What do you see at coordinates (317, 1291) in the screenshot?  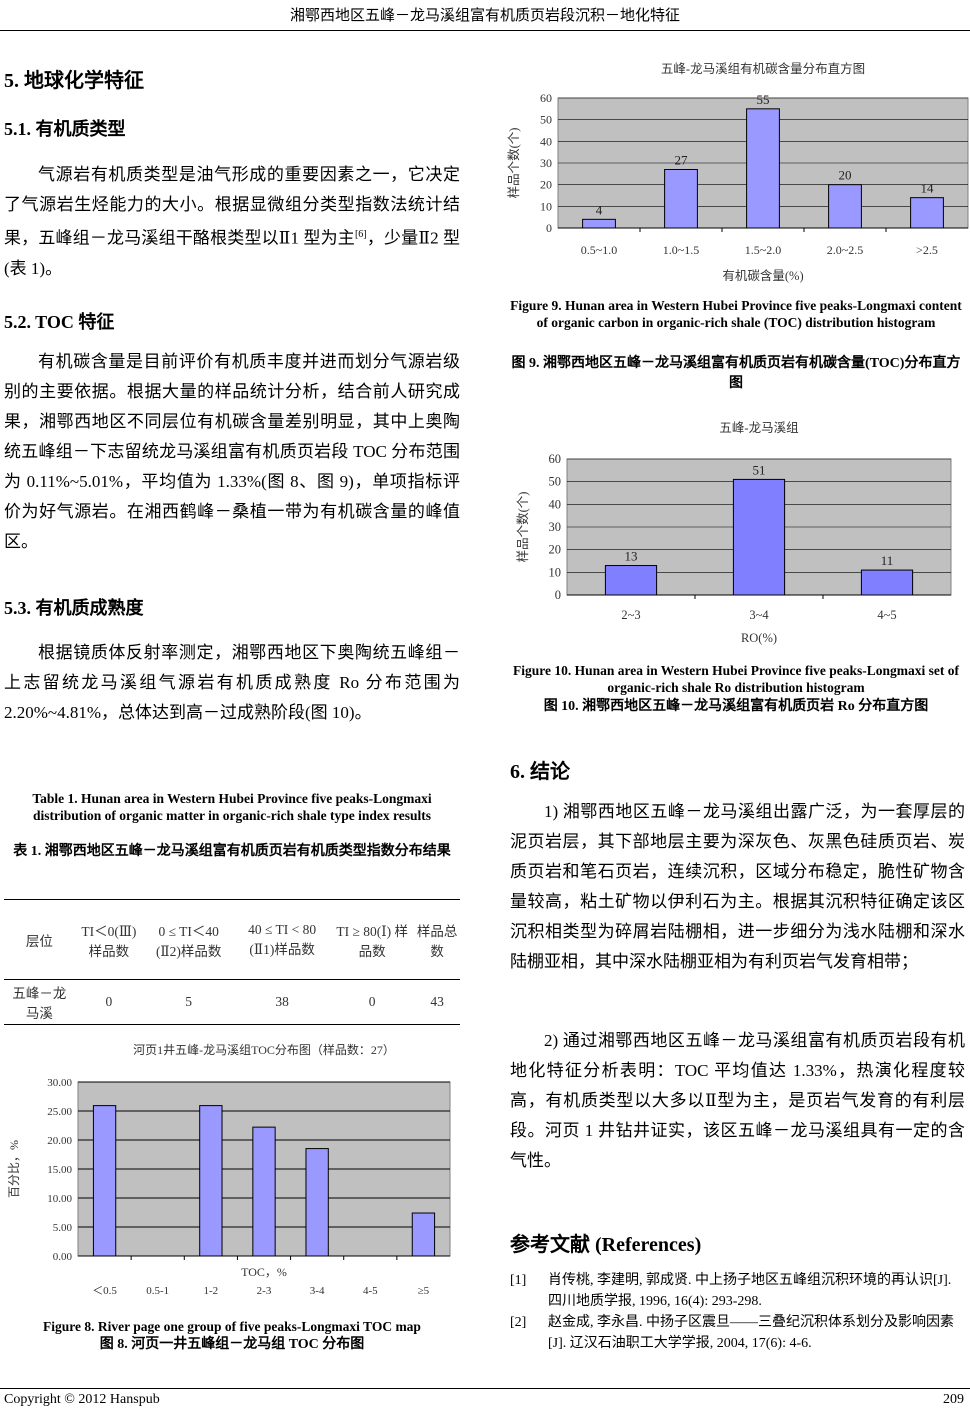 I see `x-tick-label: 3-4` at bounding box center [317, 1291].